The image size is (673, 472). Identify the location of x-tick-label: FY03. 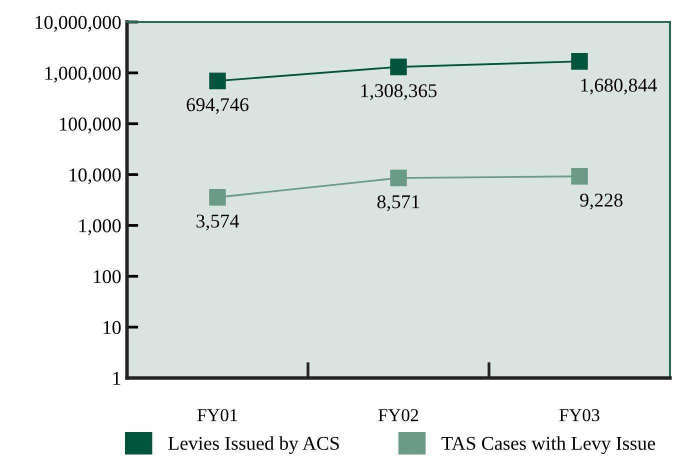
(579, 415).